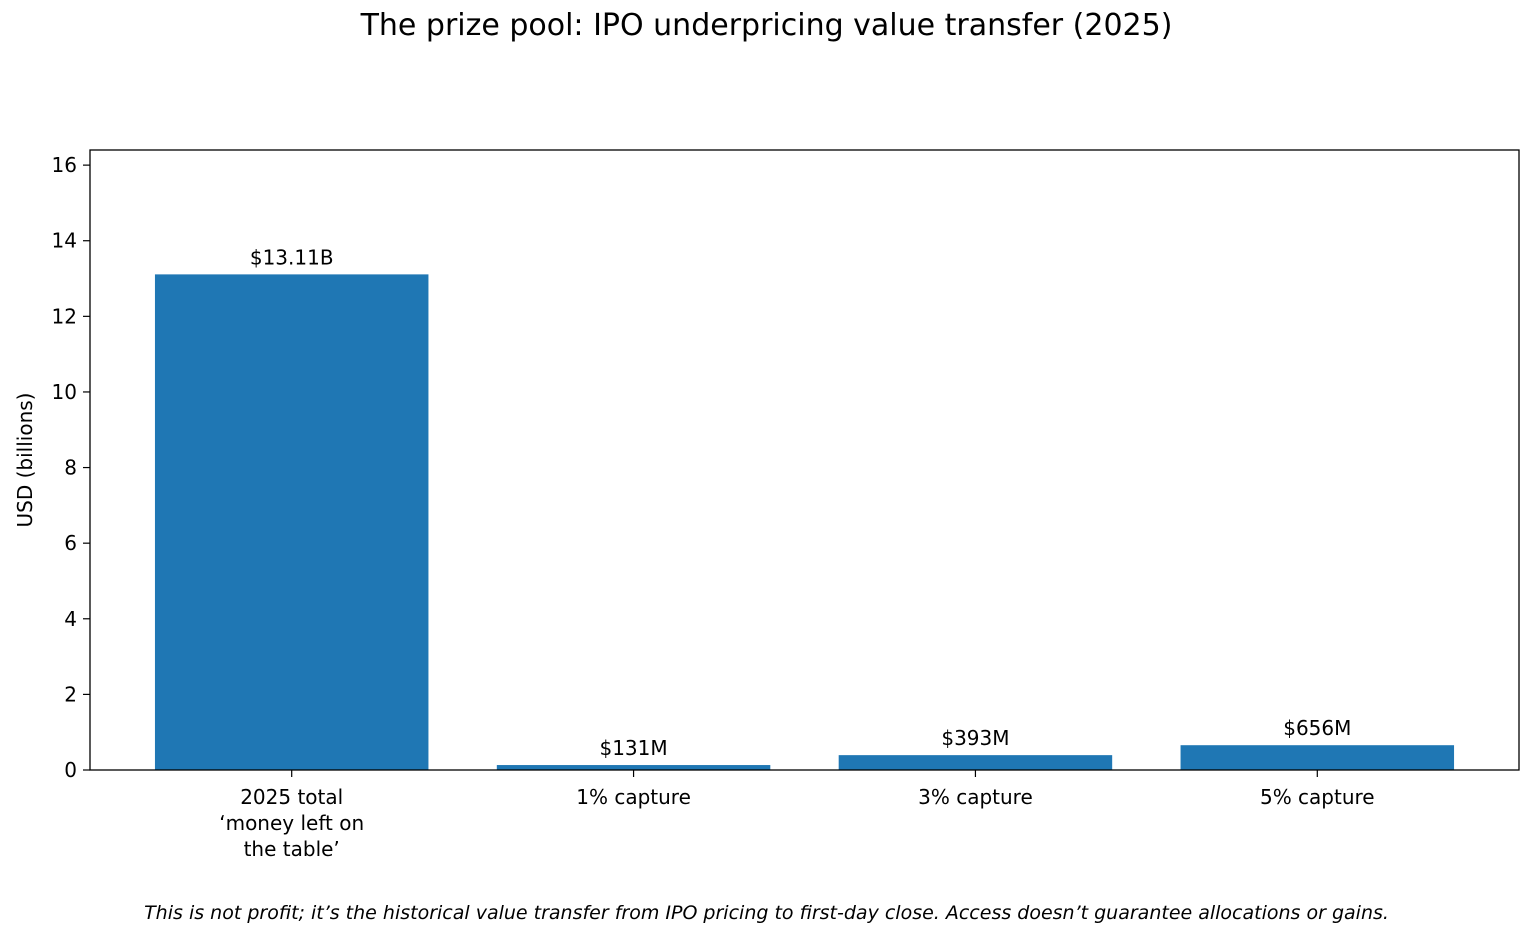  I want to click on y-axis-label: USD (billions), so click(25, 460).